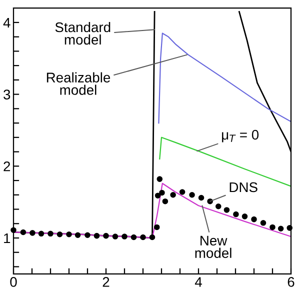 This screenshot has width=300, height=300. I want to click on y-tick-label: 2, so click(7, 166).